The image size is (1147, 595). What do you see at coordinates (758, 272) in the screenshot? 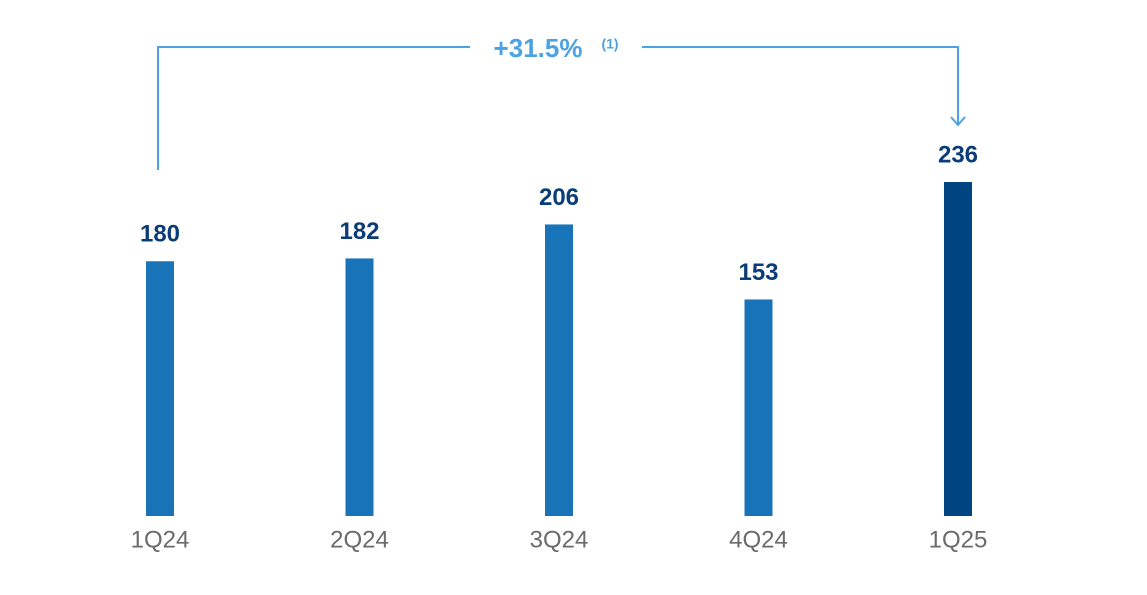
I see `value-label: 153` at bounding box center [758, 272].